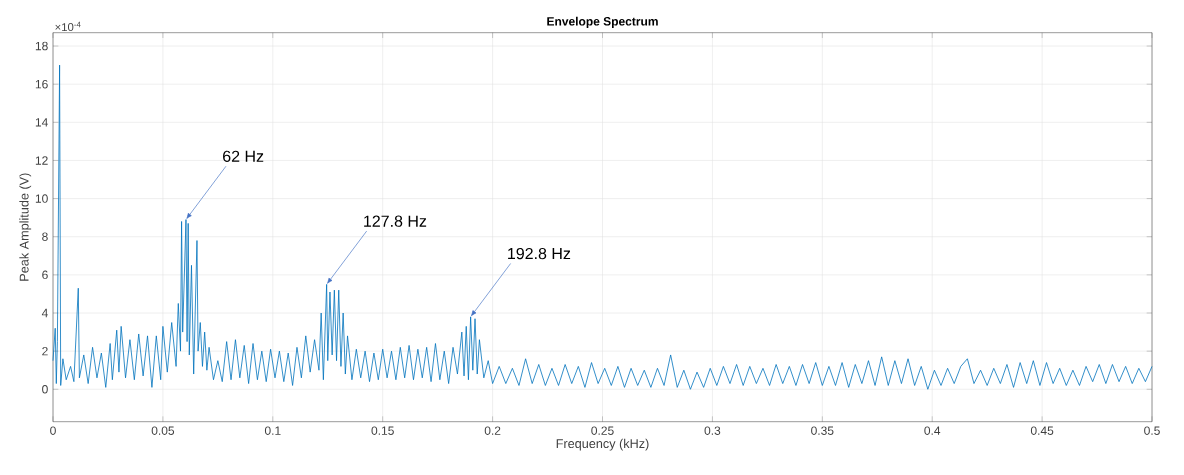 The image size is (1184, 475). I want to click on x-tick-label: 0.4, so click(932, 430).